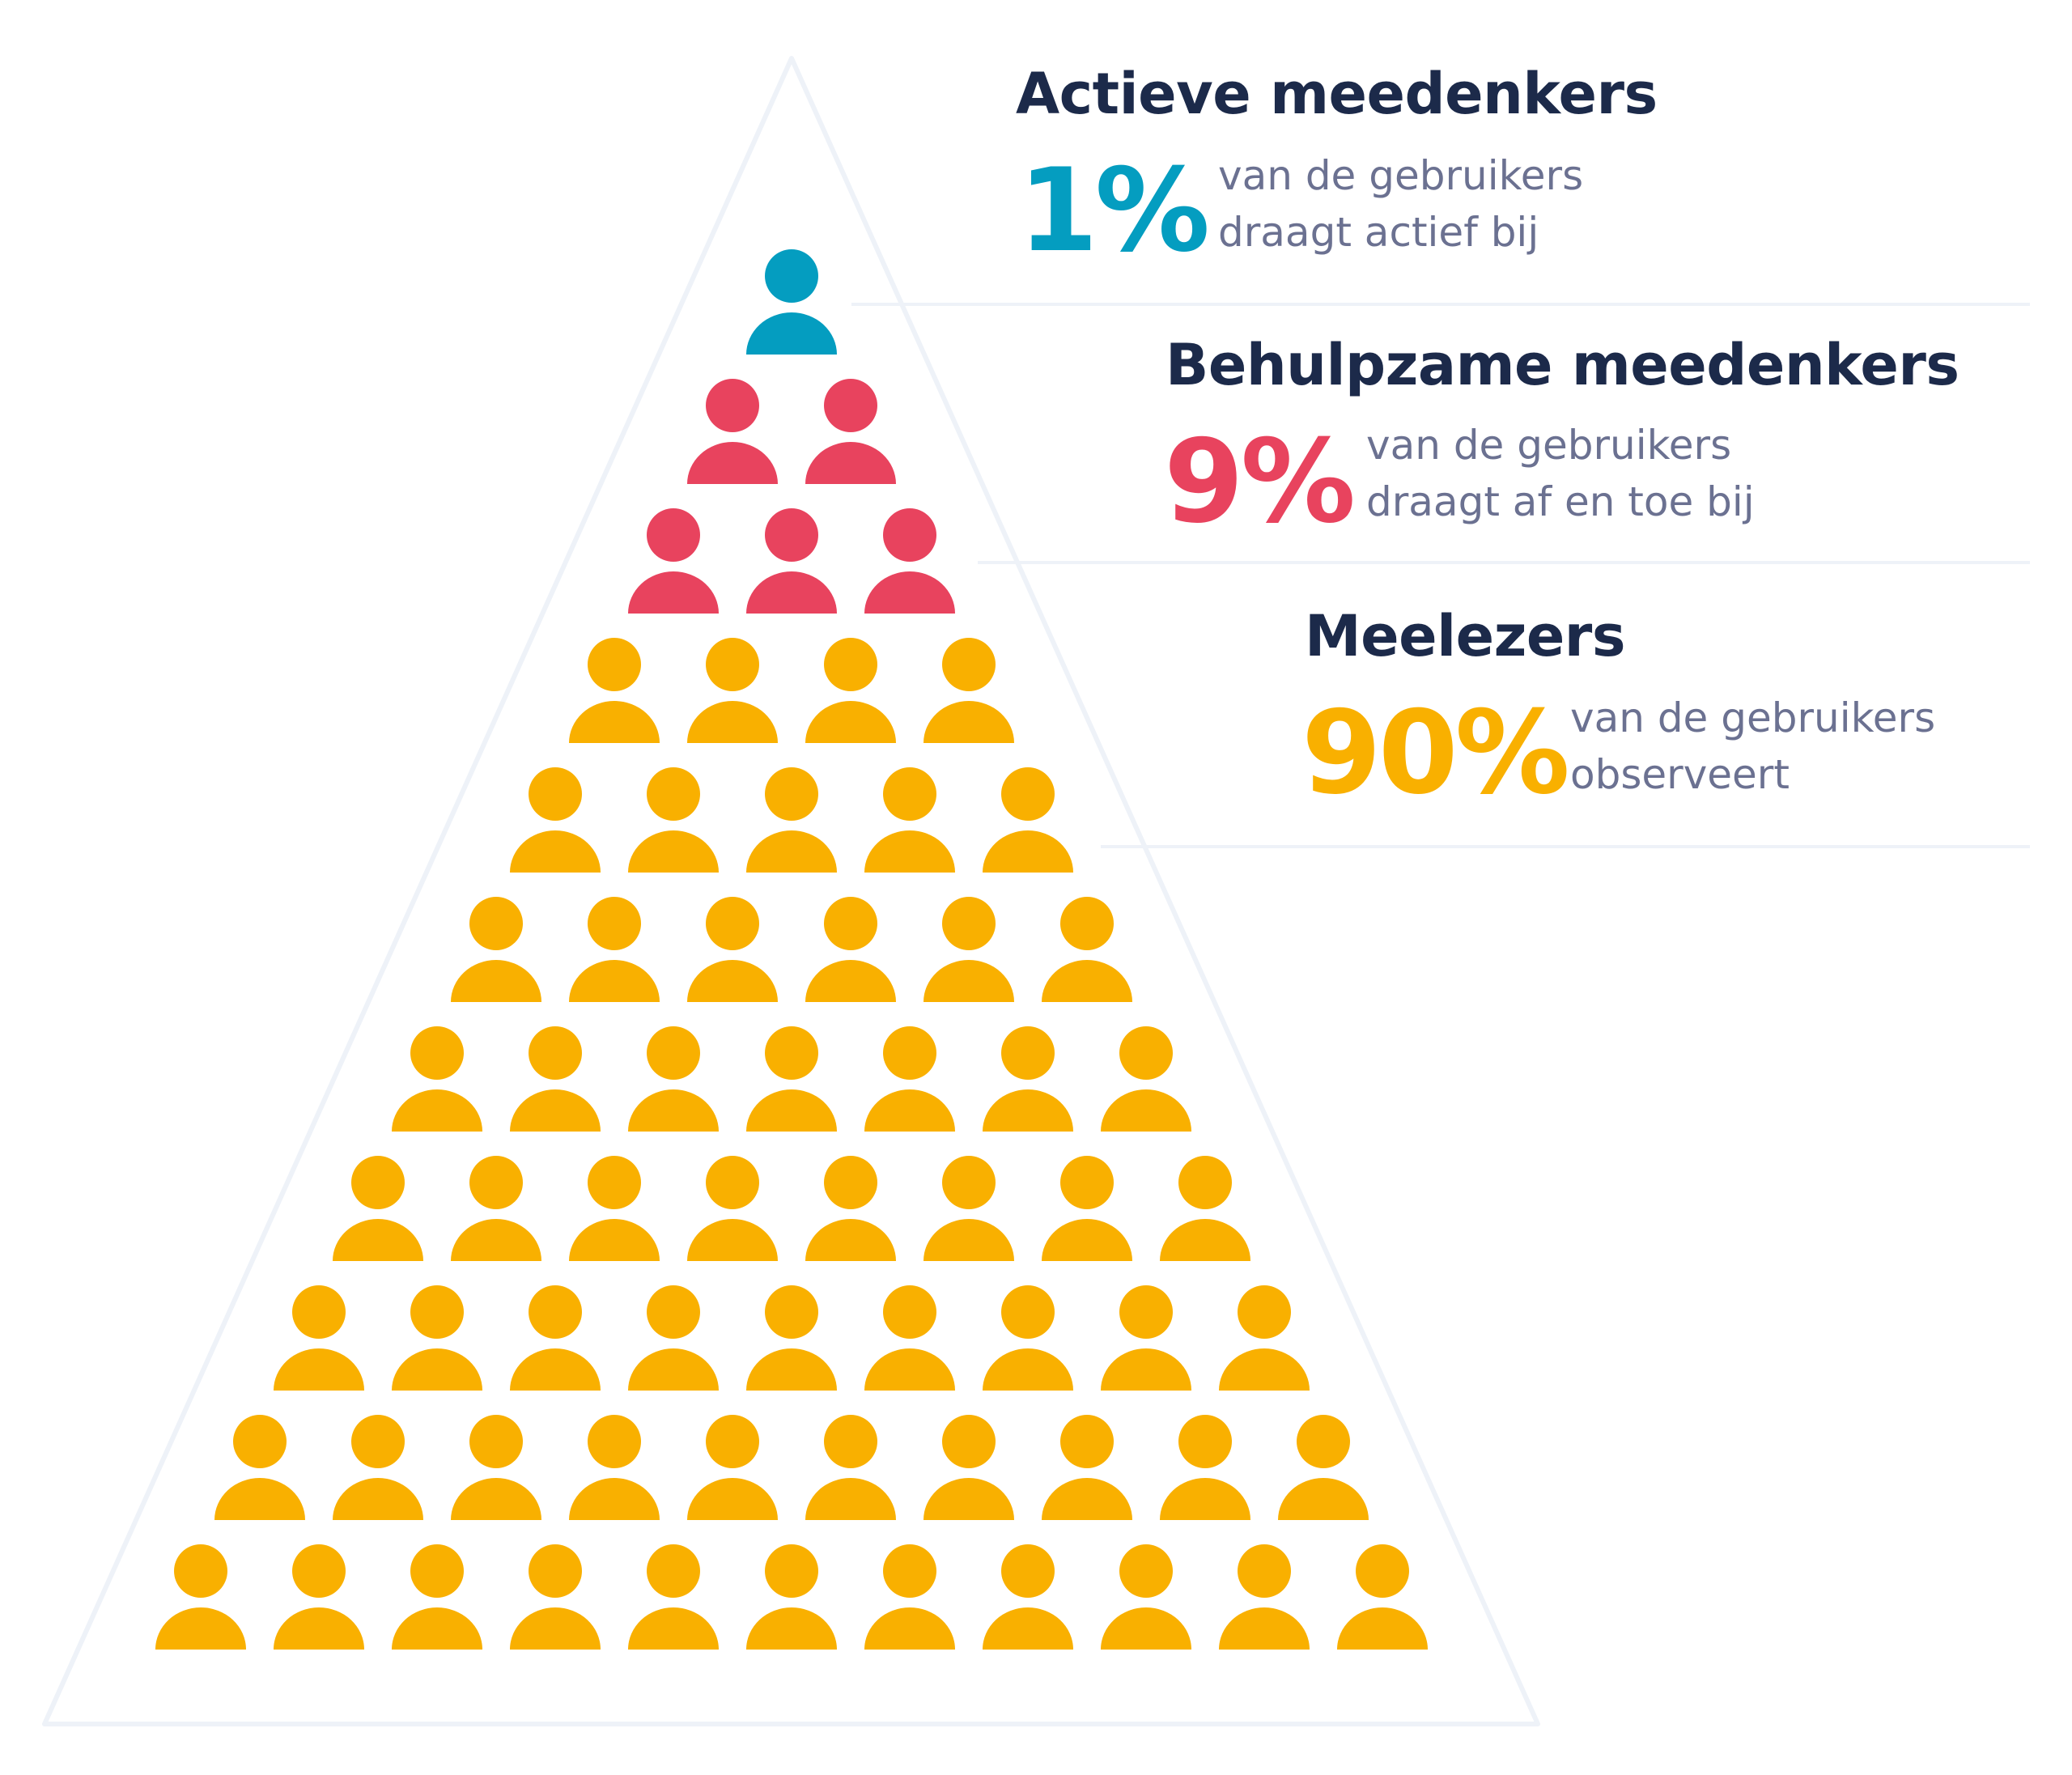 The height and width of the screenshot is (1775, 2072). I want to click on tier-2-description-line-1: van de gebruikers, so click(1549, 445).